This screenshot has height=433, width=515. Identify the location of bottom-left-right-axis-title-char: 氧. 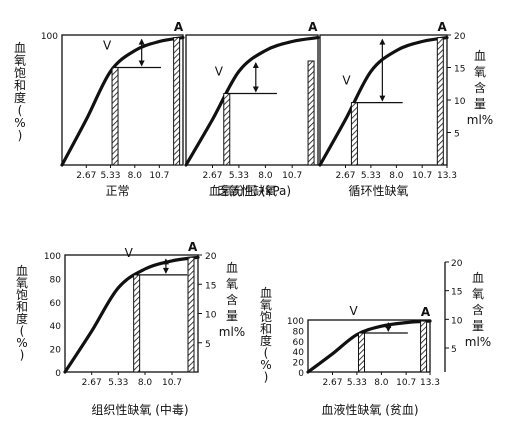
(232, 284).